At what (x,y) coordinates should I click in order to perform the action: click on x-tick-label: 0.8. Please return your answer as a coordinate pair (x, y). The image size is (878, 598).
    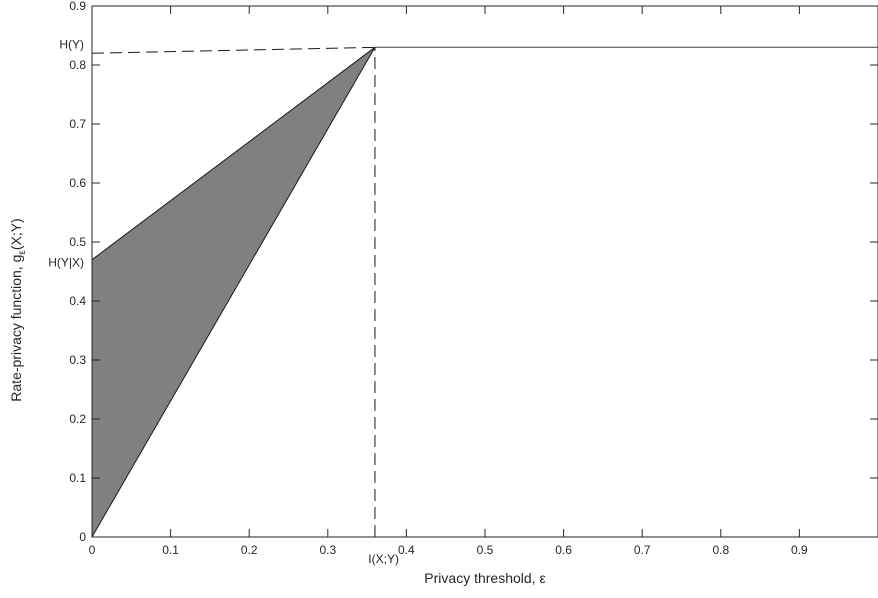
    Looking at the image, I should click on (720, 550).